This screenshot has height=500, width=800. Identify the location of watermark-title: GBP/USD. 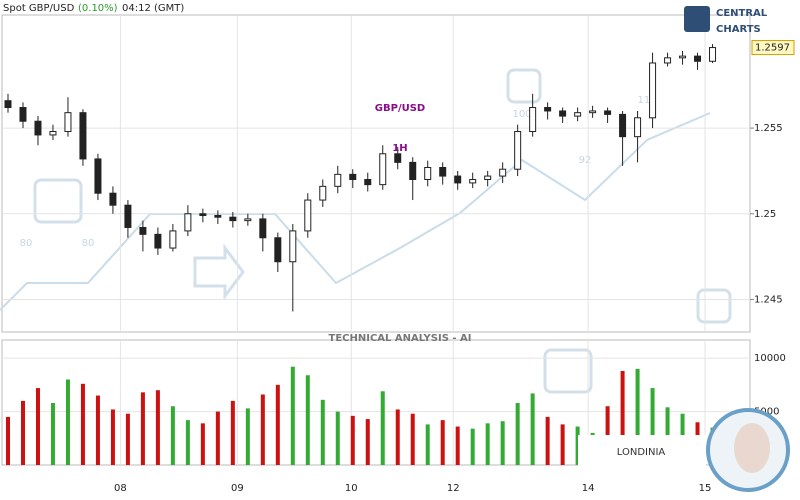
(400, 108).